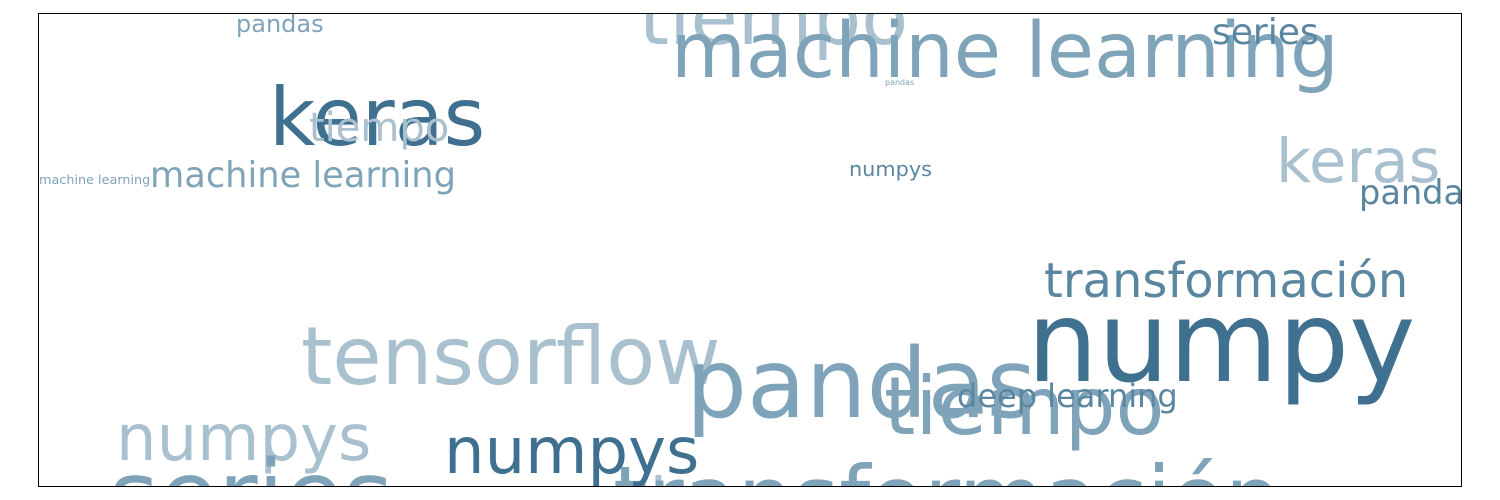 The height and width of the screenshot is (500, 1500). I want to click on word-numpy: numpy, so click(1221, 343).